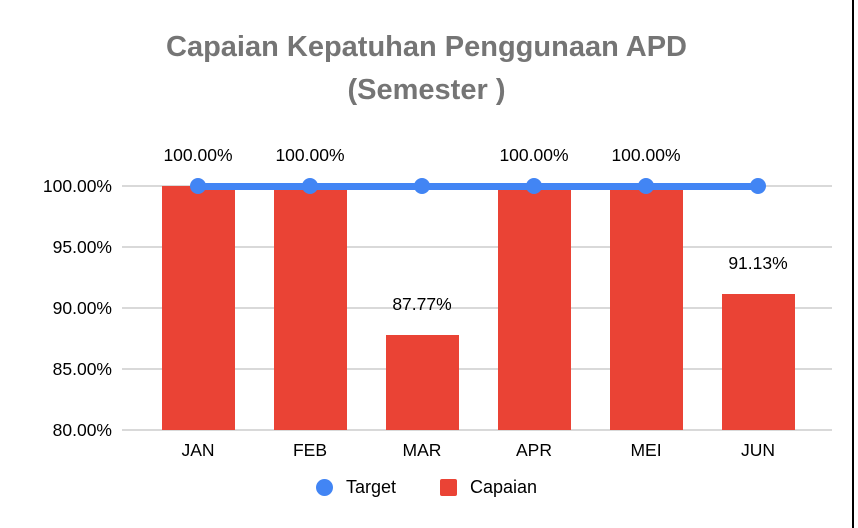  What do you see at coordinates (534, 450) in the screenshot?
I see `x-axis-category-label: APR` at bounding box center [534, 450].